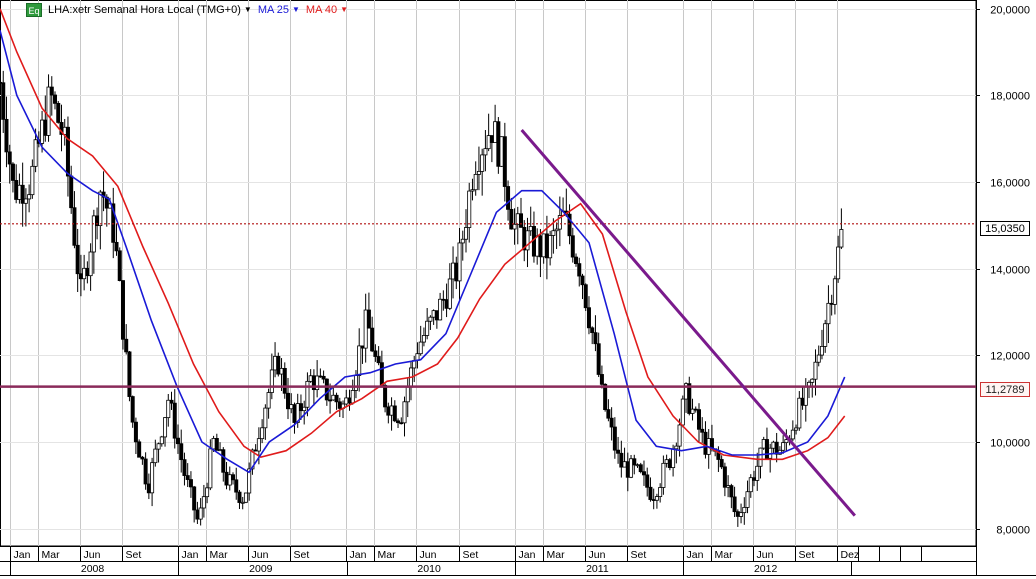 This screenshot has width=1036, height=579. Describe the element at coordinates (1010, 11) in the screenshot. I see `y-tick-label: 20,0000` at that location.